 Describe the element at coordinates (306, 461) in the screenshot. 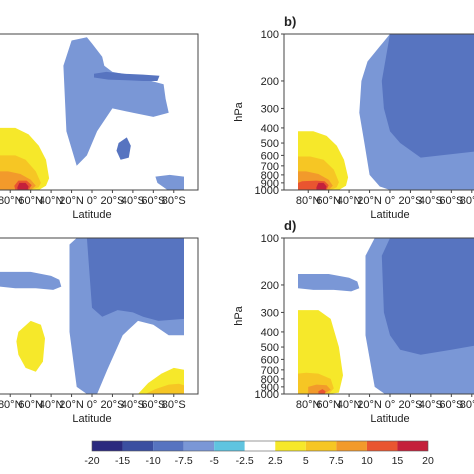

I see `colorbar-tick-label: 5` at that location.